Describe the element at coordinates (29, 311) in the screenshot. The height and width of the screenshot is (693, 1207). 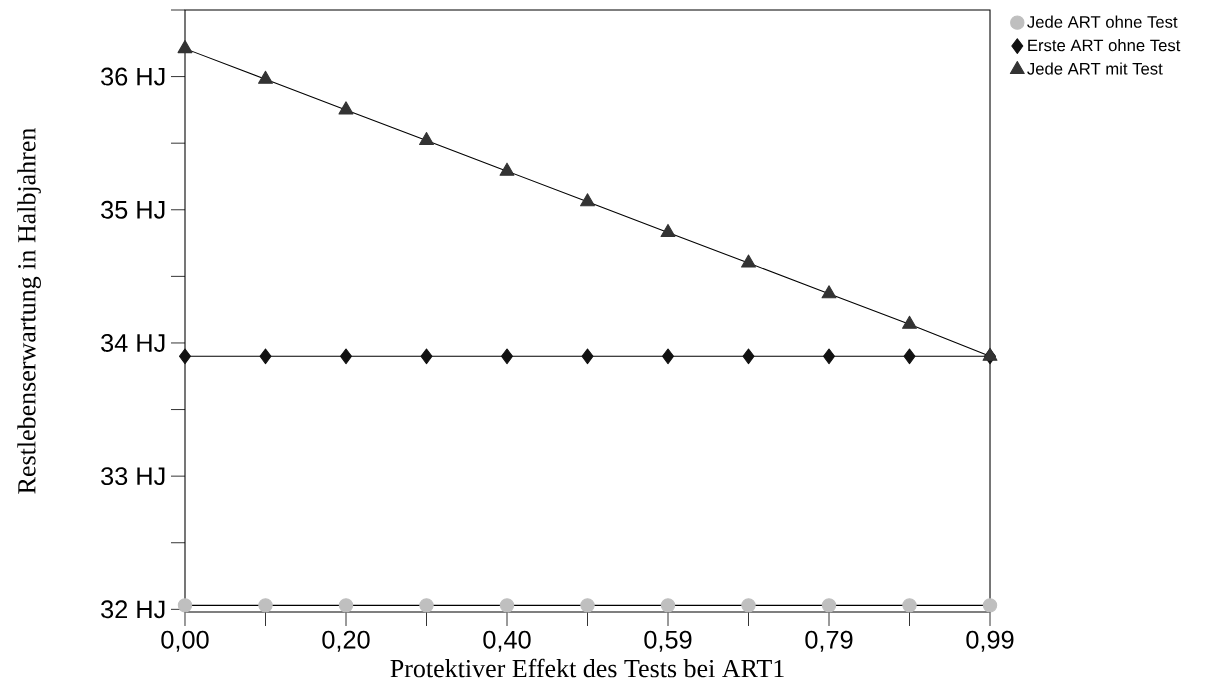
I see `y-axis-title: Restlebenserwartung in Halbjahren` at that location.